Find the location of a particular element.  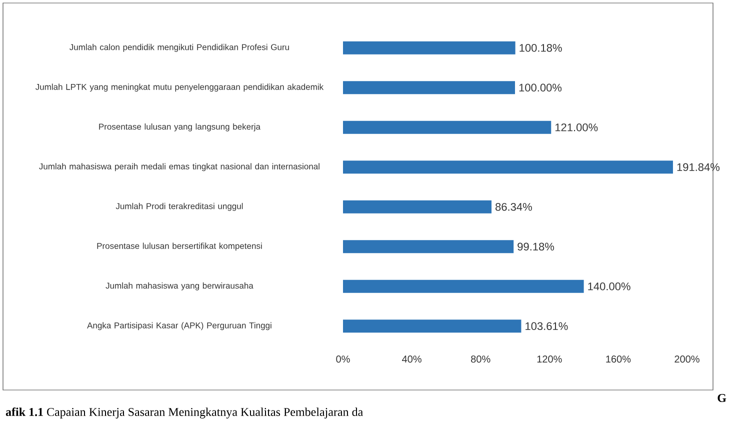

data-label: 99.18% is located at coordinates (536, 246).